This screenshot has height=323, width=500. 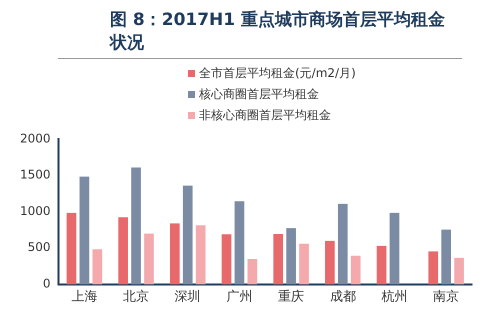 I want to click on y-tick-label: 0, so click(x=46, y=283).